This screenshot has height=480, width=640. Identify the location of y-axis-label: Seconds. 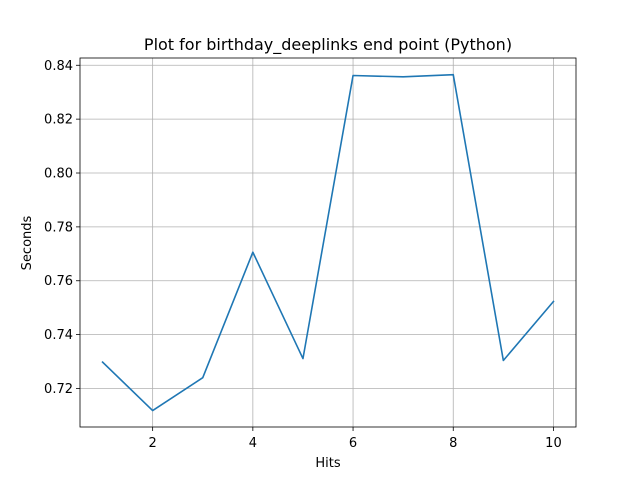
(27, 242).